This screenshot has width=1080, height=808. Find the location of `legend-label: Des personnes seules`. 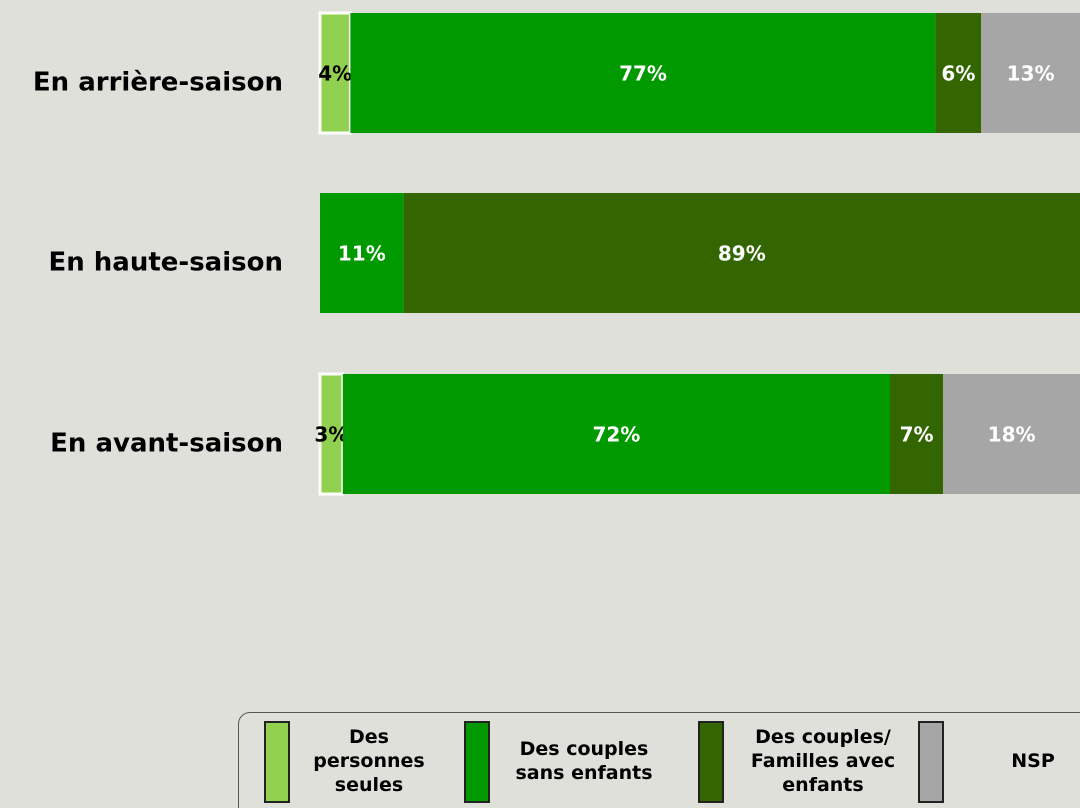

legend-label: Des personnes seules is located at coordinates (369, 760).